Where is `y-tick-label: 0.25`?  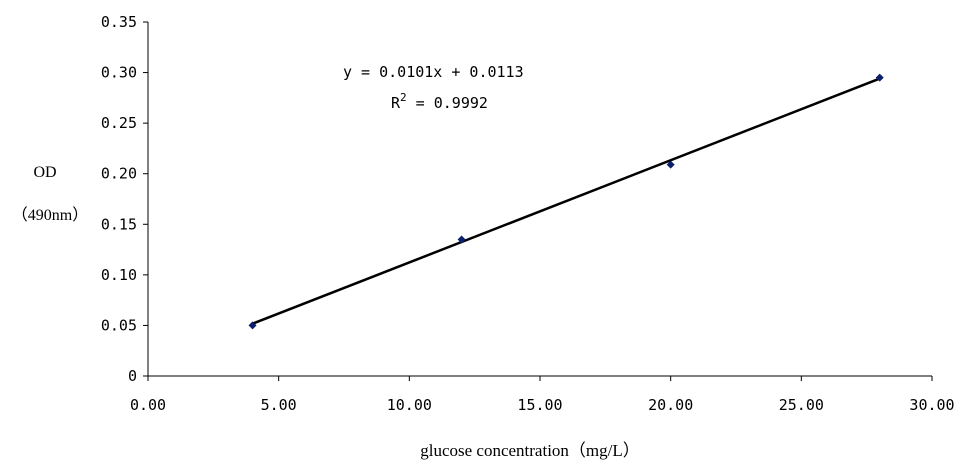 y-tick-label: 0.25 is located at coordinates (119, 123).